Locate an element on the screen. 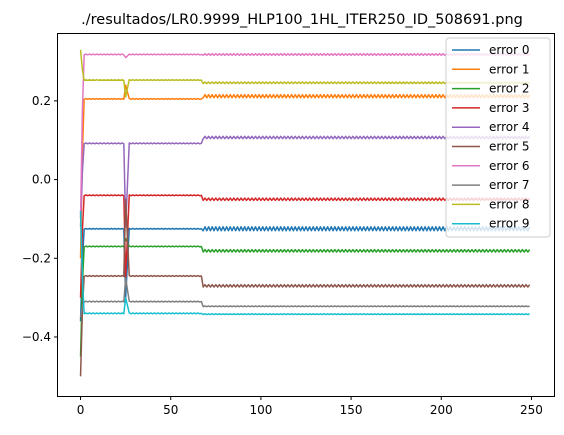 The height and width of the screenshot is (435, 564). x-tick-label: 100 is located at coordinates (260, 410).